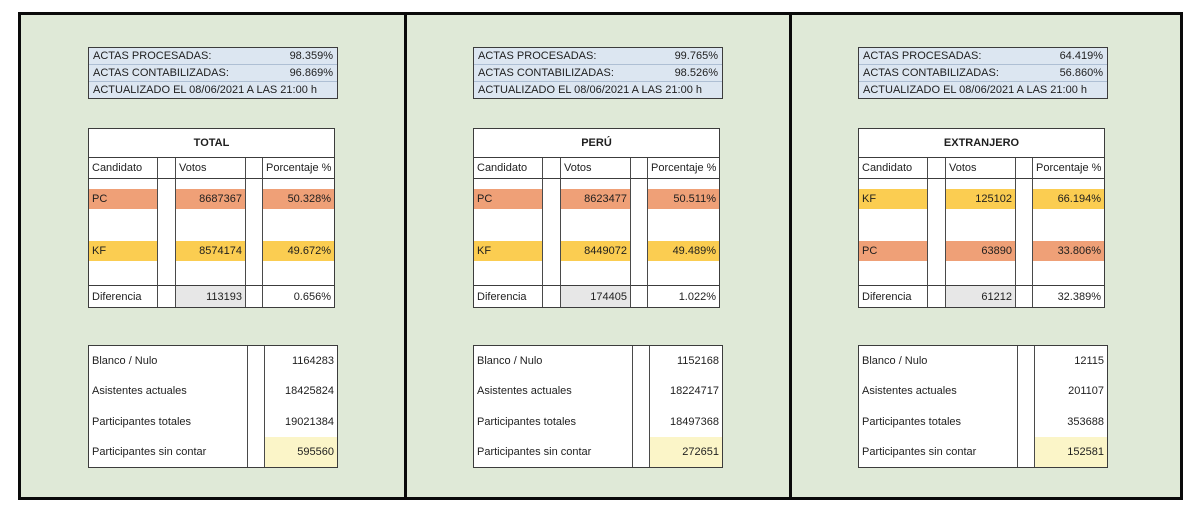 The height and width of the screenshot is (515, 1200). I want to click on stat-value: 18224717, so click(694, 391).